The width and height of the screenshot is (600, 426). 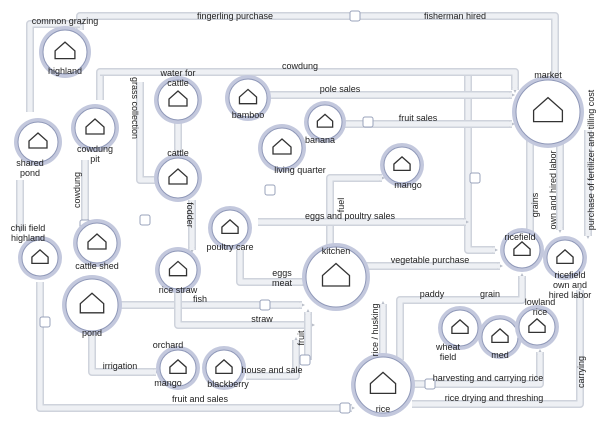 I want to click on node-label: bamboo, so click(x=248, y=115).